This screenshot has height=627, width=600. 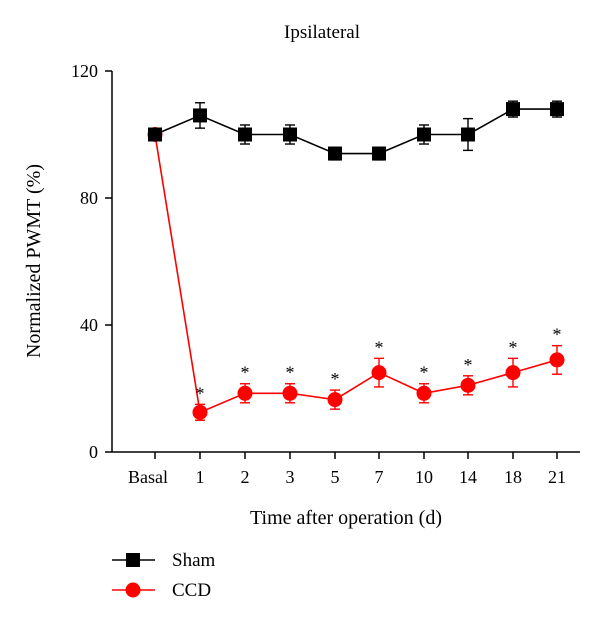 I want to click on x-tick-label: 21, so click(x=557, y=477).